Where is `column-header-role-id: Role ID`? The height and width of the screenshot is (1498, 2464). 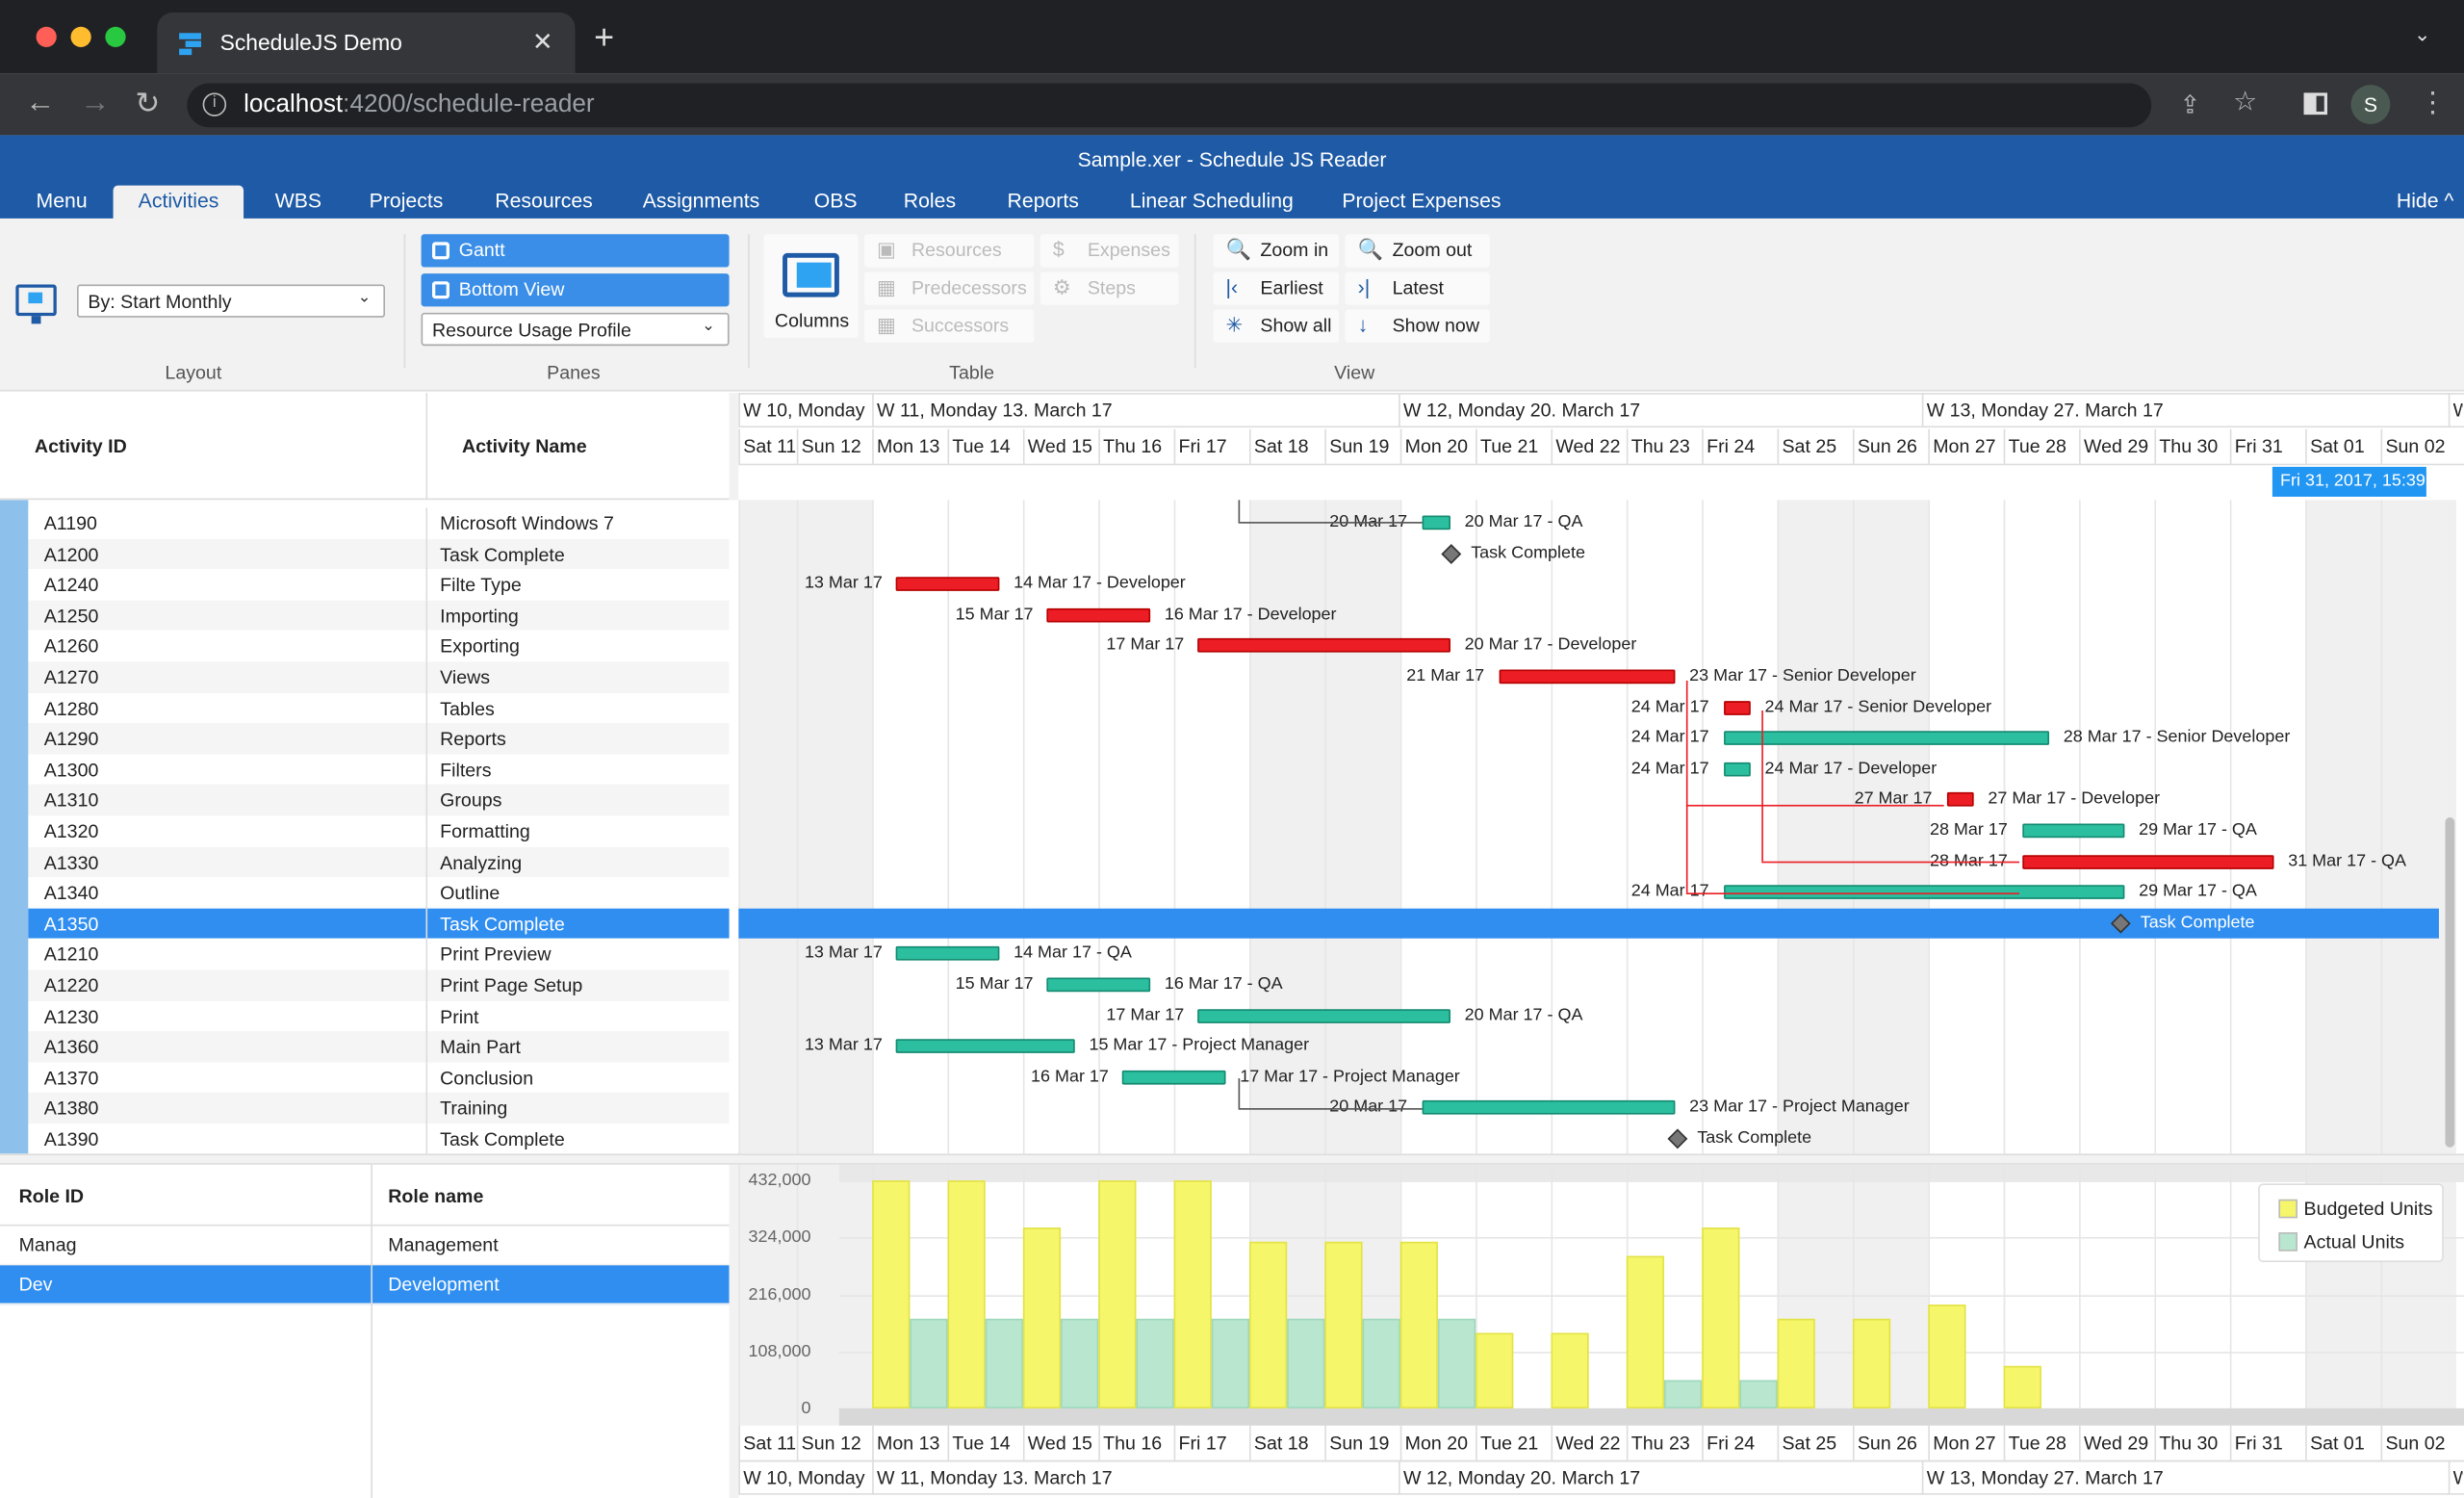 column-header-role-id: Role ID is located at coordinates (51, 1196).